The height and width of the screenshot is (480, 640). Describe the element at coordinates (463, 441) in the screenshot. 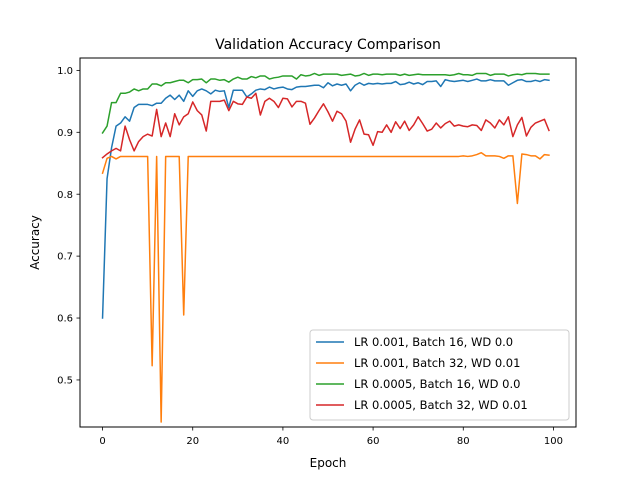

I see `x-tick-label: 80` at that location.